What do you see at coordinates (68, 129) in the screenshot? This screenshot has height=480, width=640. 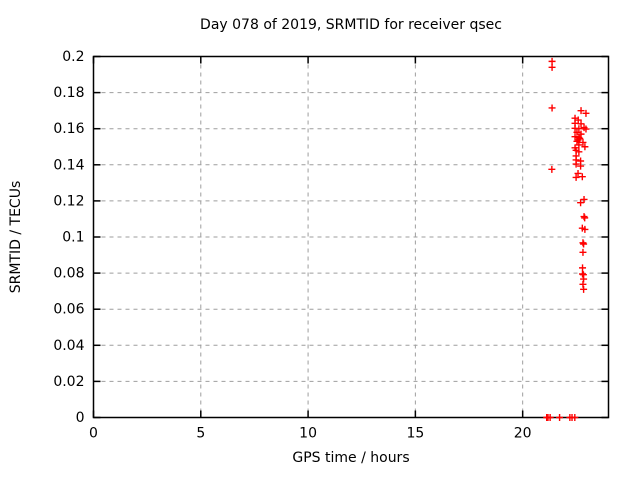 I see `y-tick-label: 0.16` at bounding box center [68, 129].